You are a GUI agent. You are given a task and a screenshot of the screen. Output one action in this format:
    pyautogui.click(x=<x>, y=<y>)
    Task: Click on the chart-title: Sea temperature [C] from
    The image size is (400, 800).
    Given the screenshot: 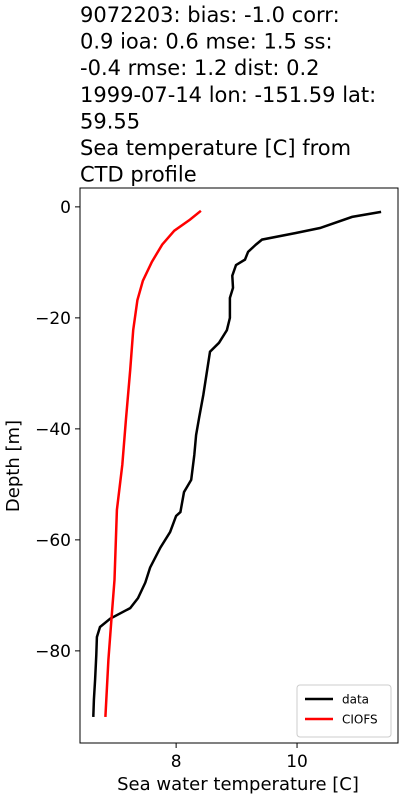 What is the action you would take?
    pyautogui.click(x=215, y=148)
    